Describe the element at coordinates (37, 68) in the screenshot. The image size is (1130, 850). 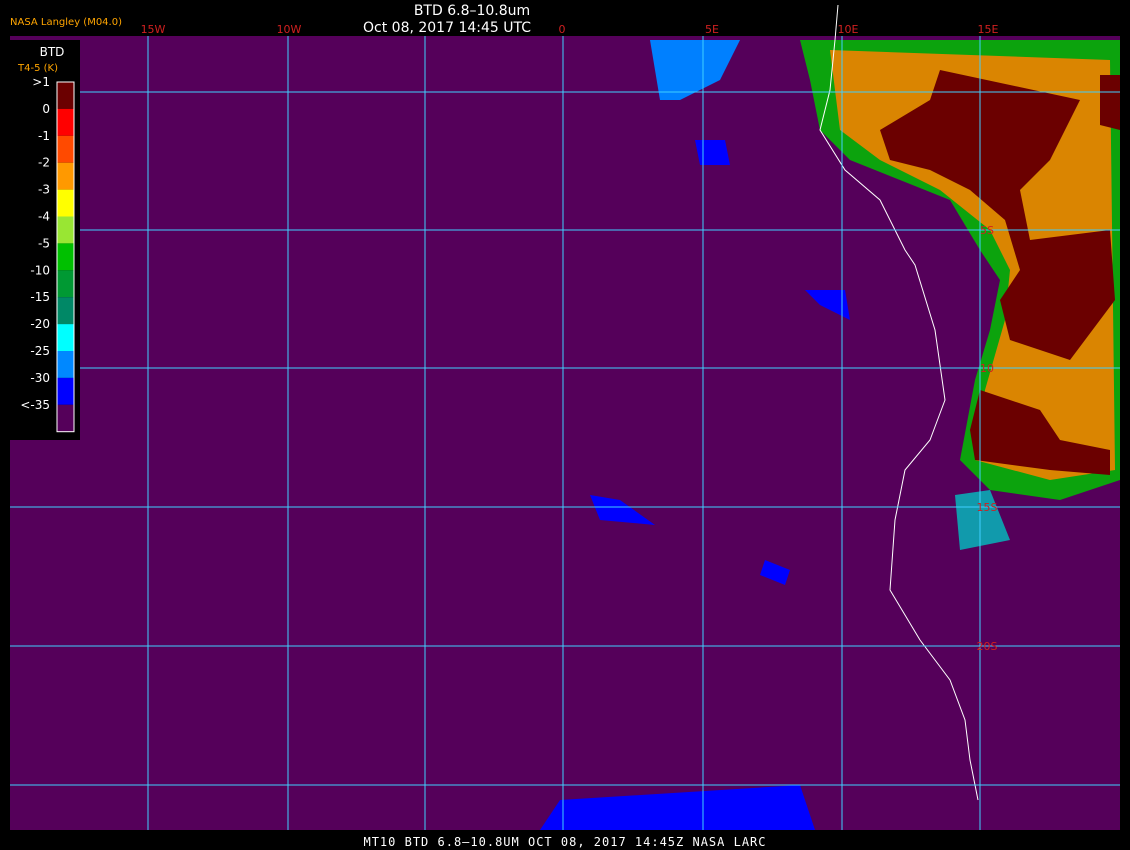
I see `legend-unit: T4-5 (K)` at that location.